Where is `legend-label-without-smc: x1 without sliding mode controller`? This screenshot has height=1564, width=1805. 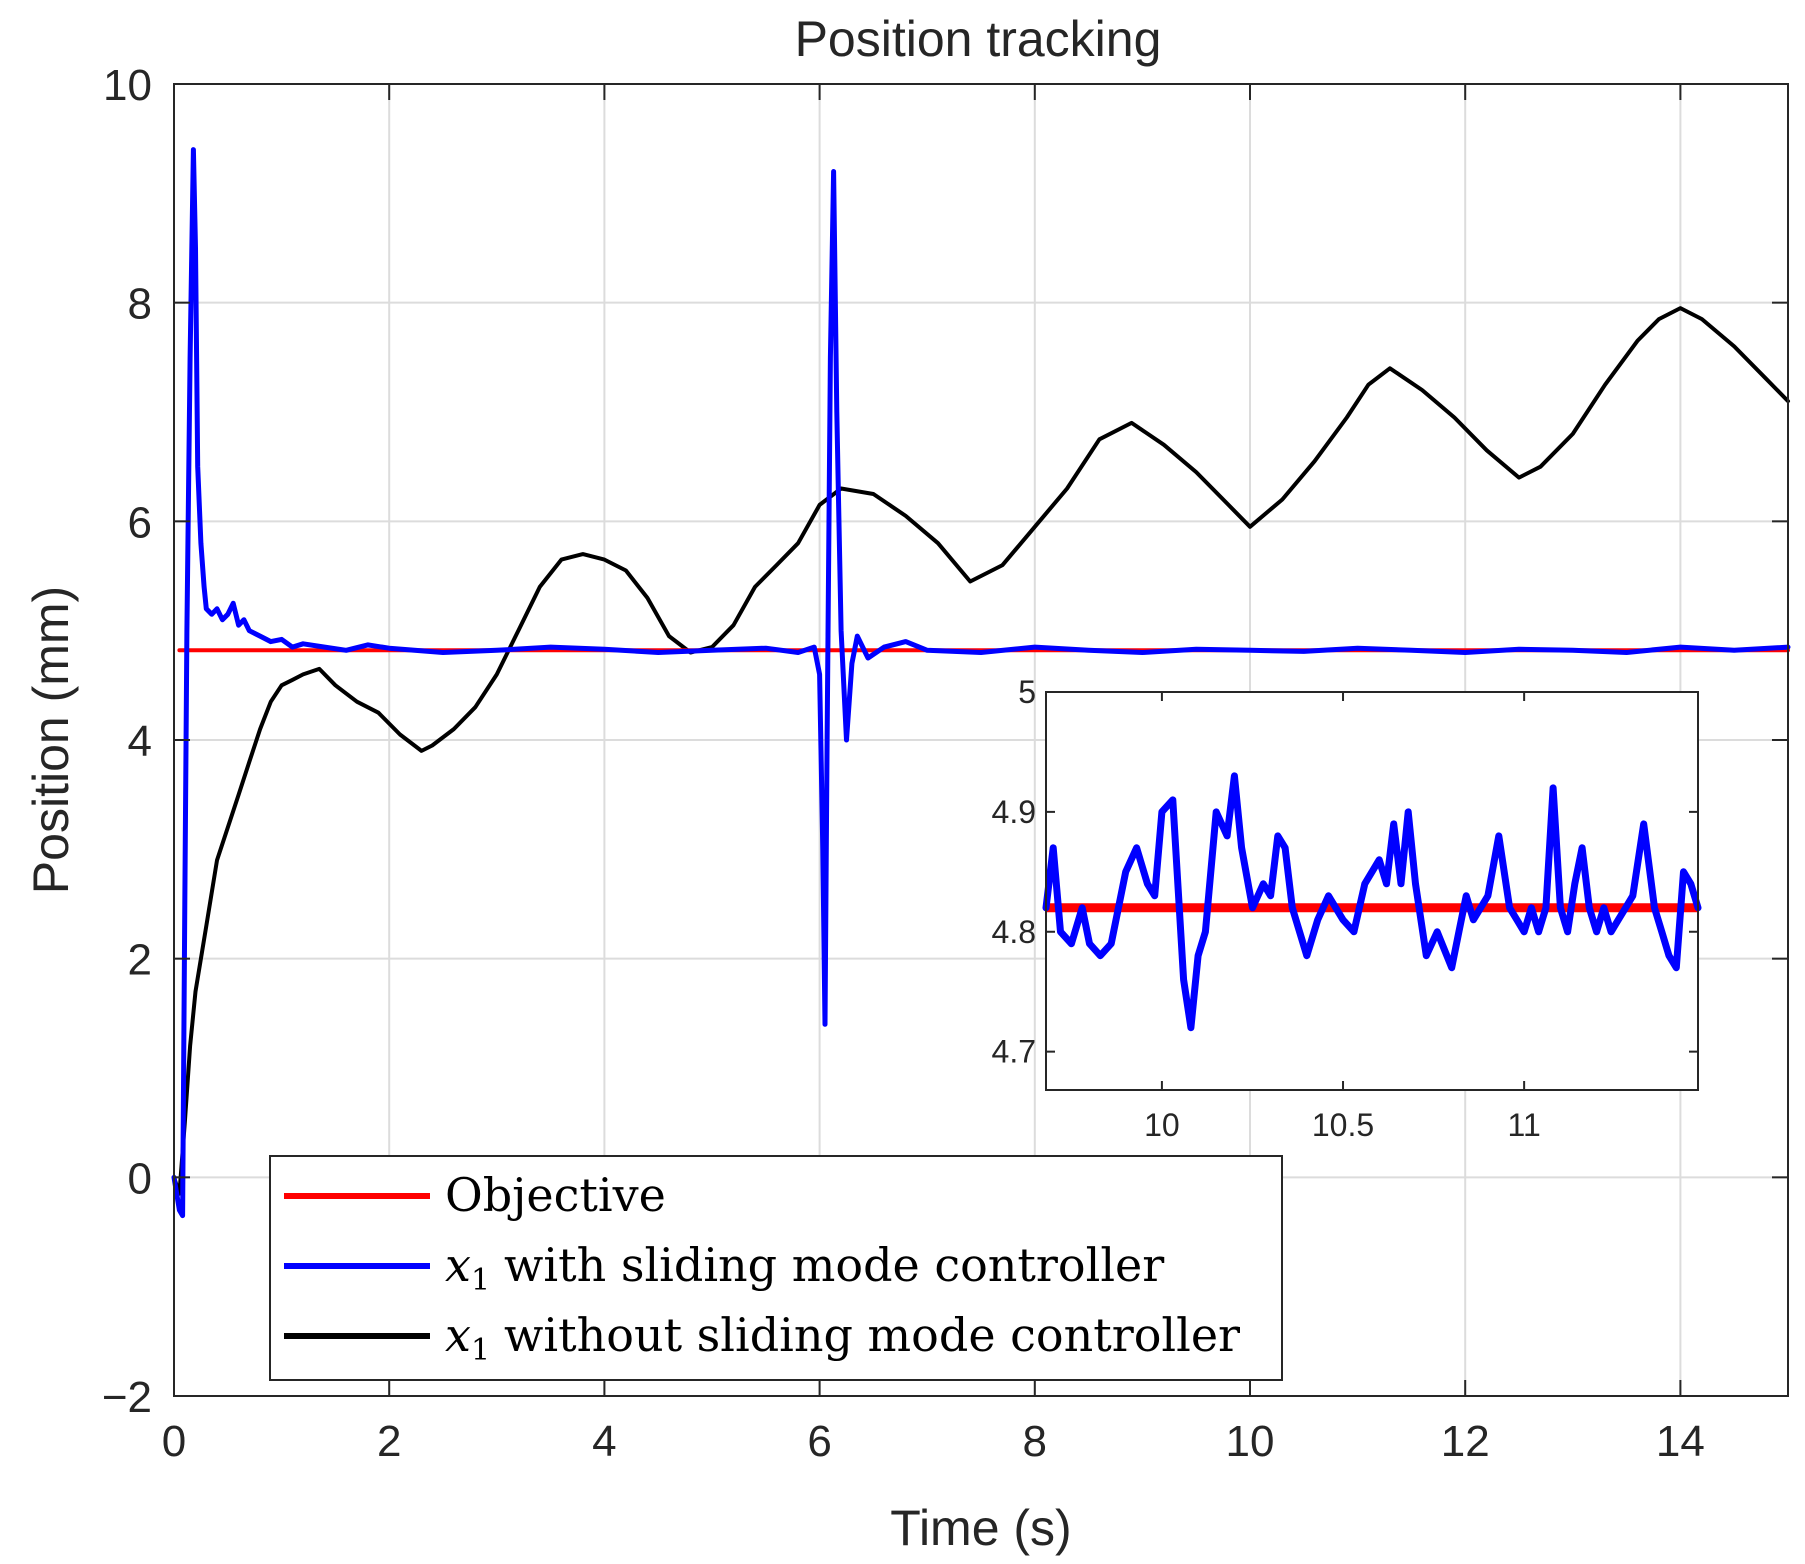 legend-label-without-smc: x1 without sliding mode controller is located at coordinates (842, 1338).